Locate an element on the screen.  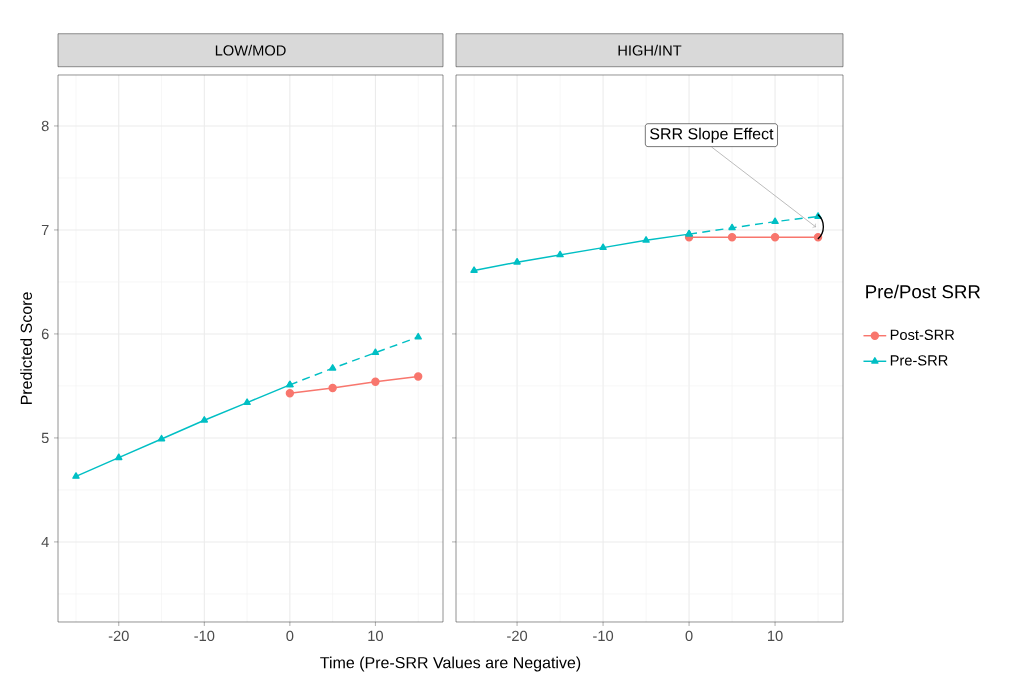
y-tick-label: 6 is located at coordinates (45, 334).